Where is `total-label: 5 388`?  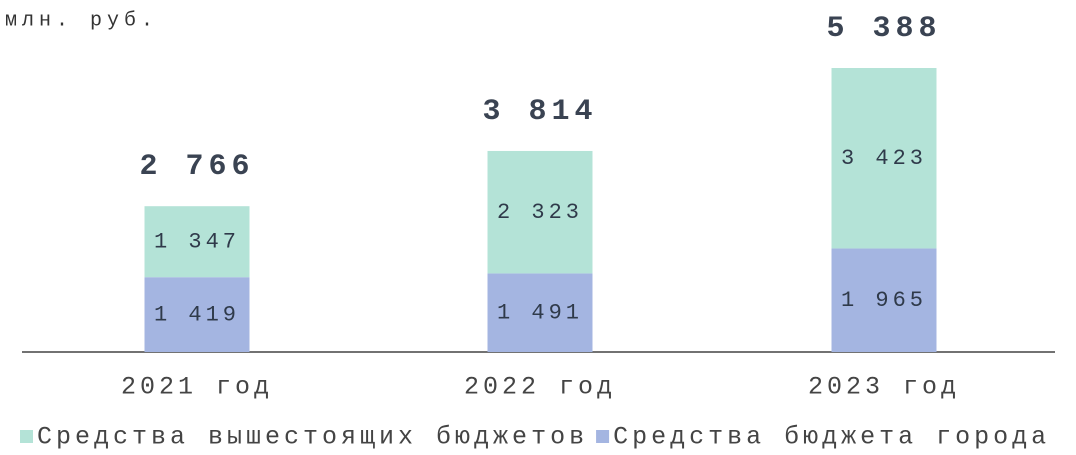 total-label: 5 388 is located at coordinates (883, 29).